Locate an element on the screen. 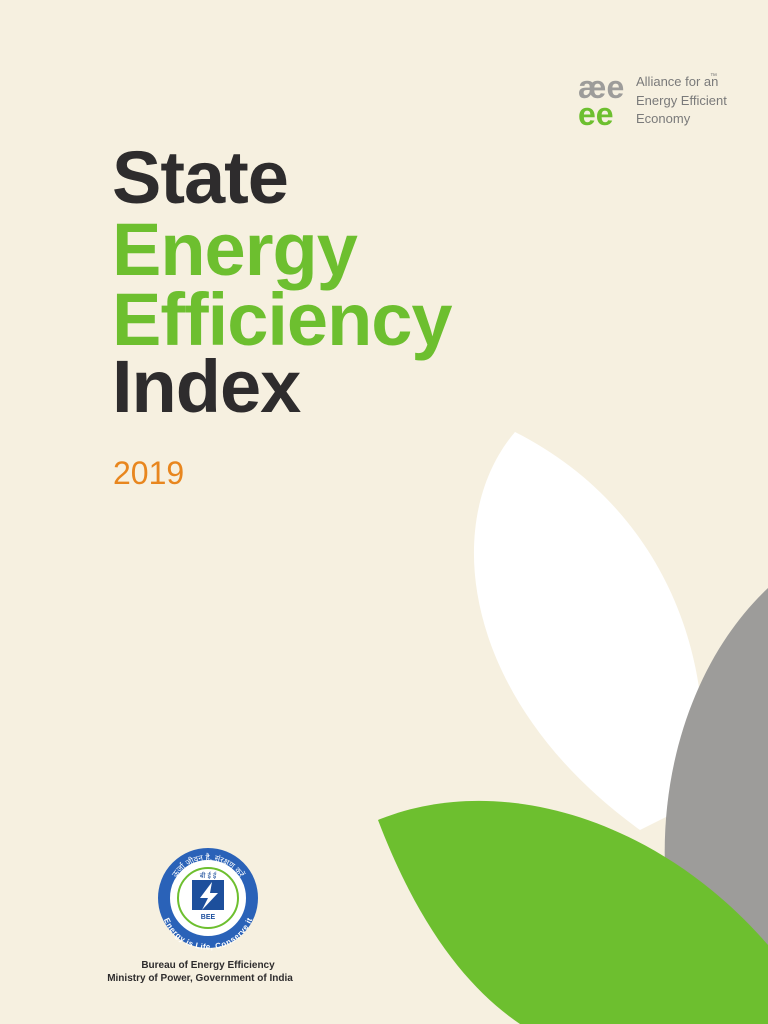  logo-line: Energy Efficient is located at coordinates (681, 100).